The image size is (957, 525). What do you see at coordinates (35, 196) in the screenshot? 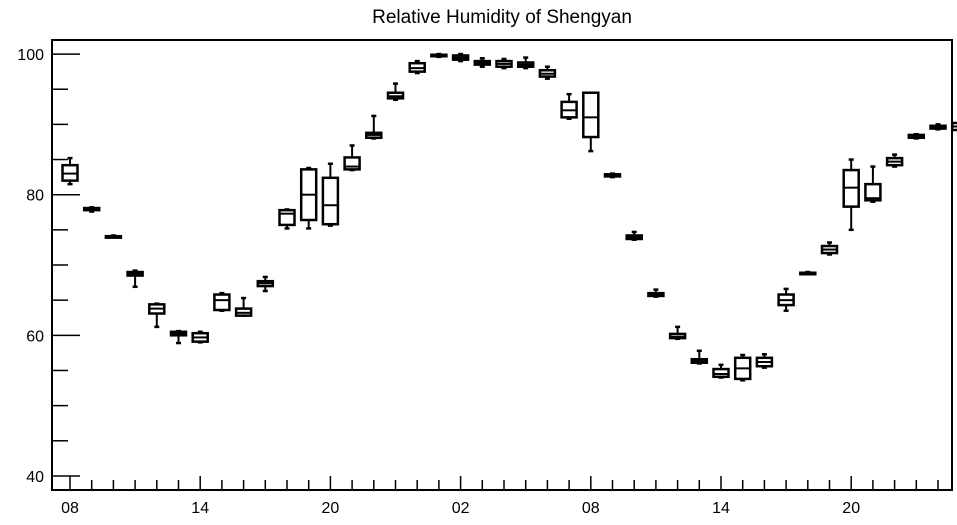
I see `y-tick-label: 80` at bounding box center [35, 196].